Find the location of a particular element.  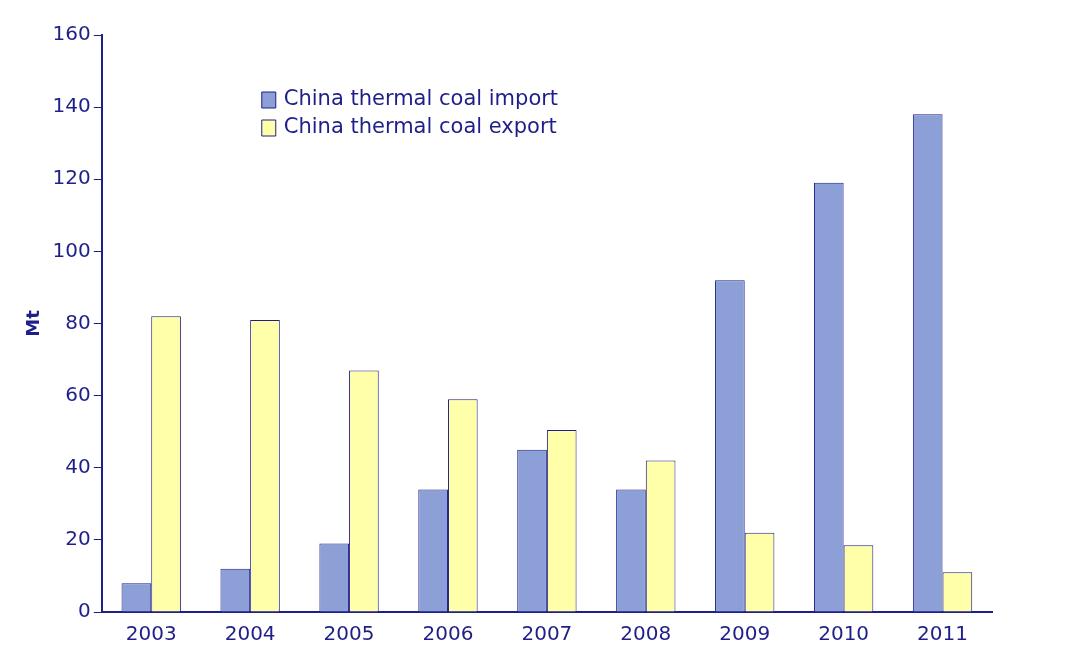

y-tick-label: 80 is located at coordinates (78, 321).